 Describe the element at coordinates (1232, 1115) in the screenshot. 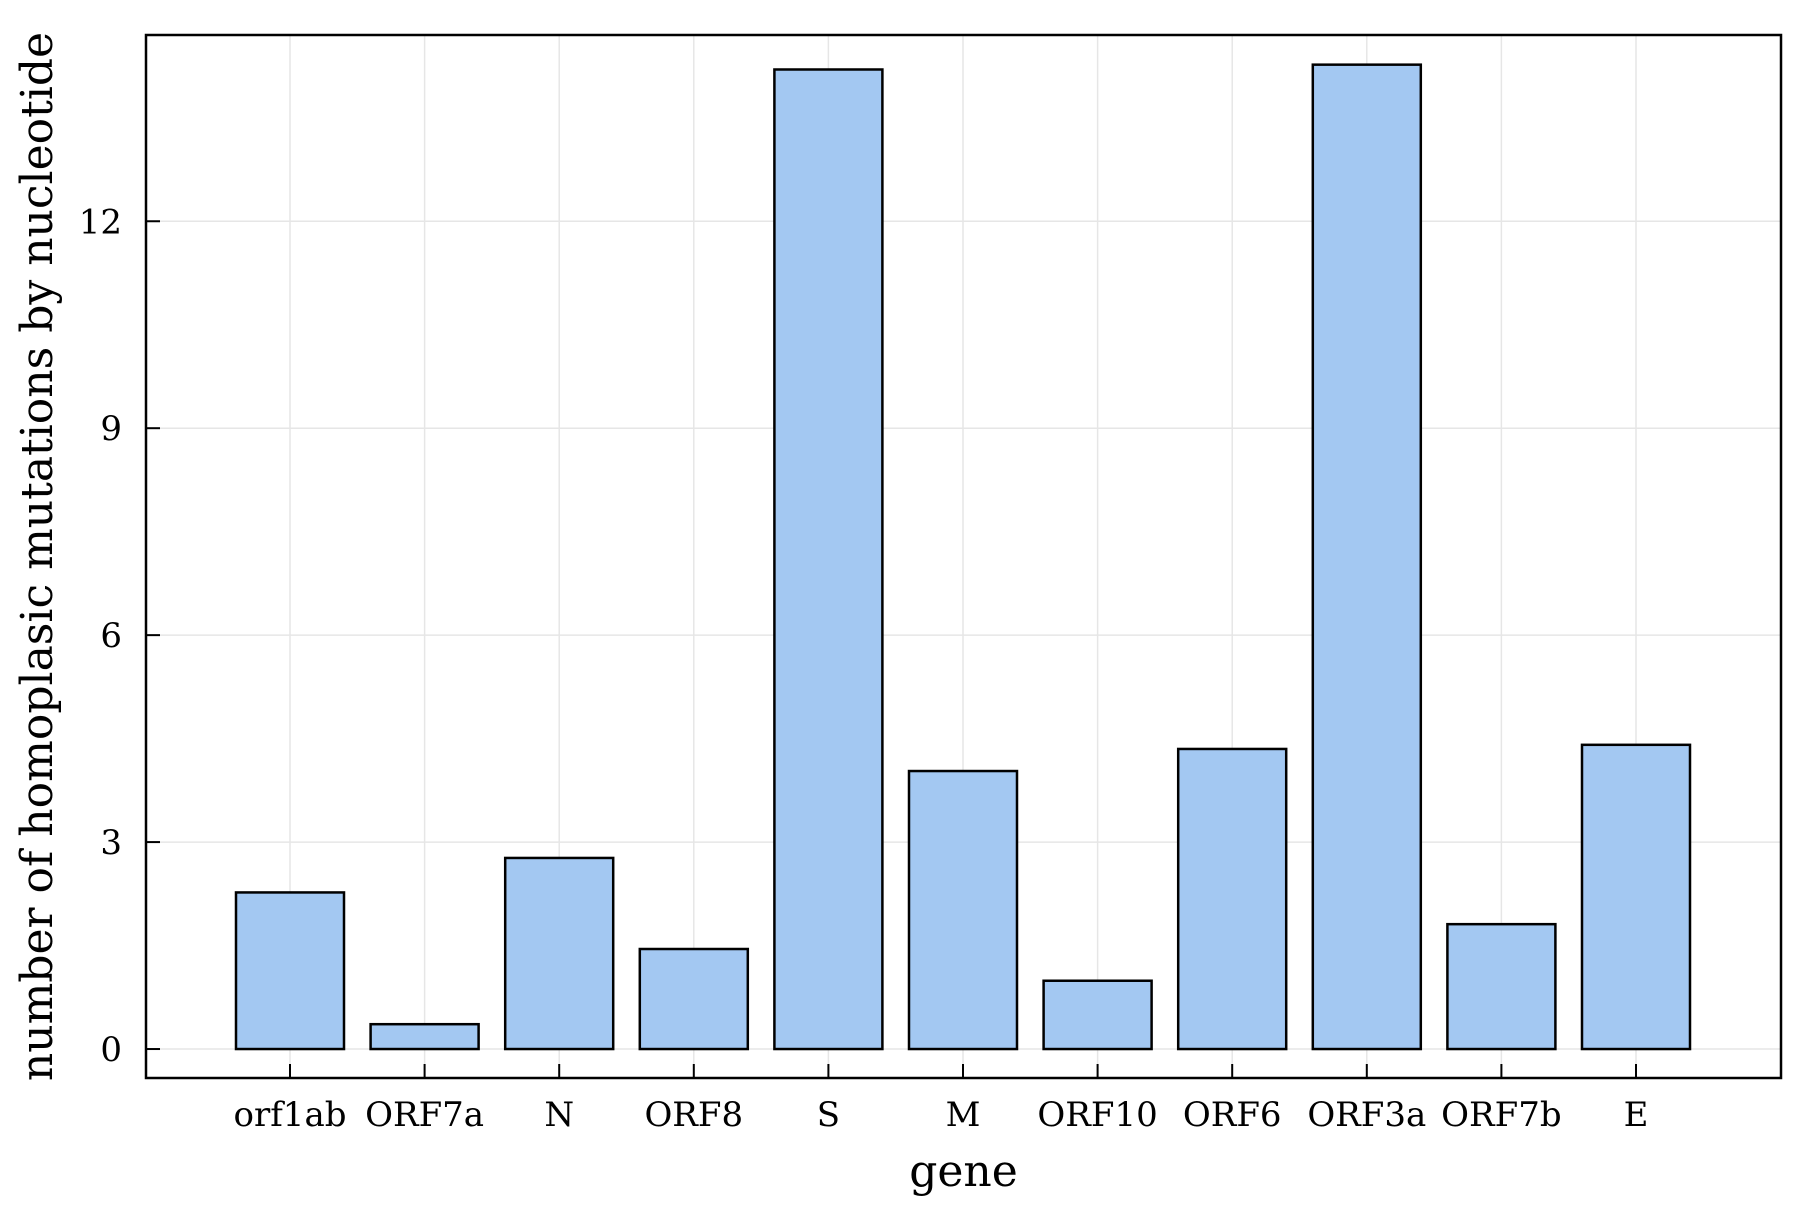

I see `x-tick-label: ORF6` at that location.